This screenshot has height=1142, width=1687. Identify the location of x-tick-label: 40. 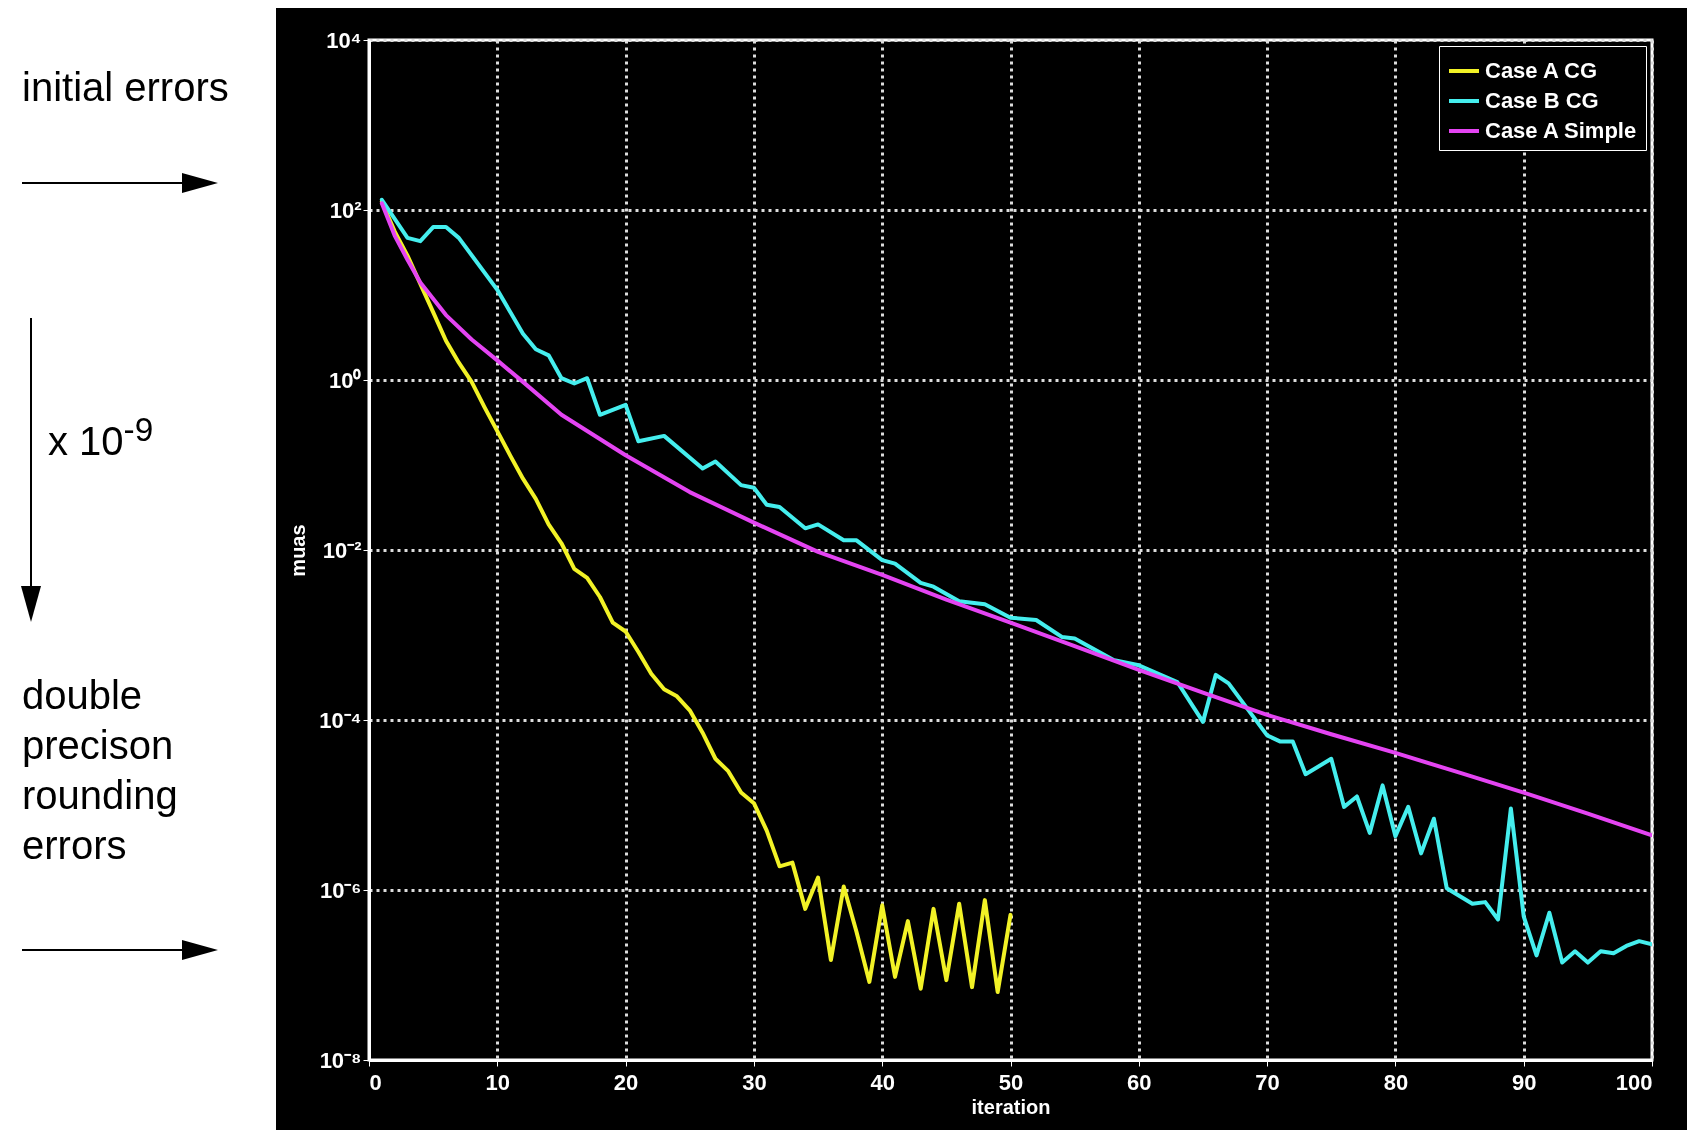
(882, 1082).